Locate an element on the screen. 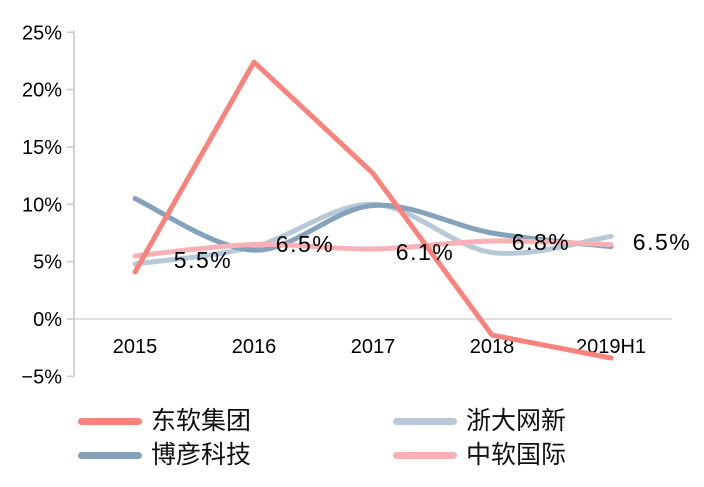  x-axis-tick-label: 2018 is located at coordinates (492, 347).